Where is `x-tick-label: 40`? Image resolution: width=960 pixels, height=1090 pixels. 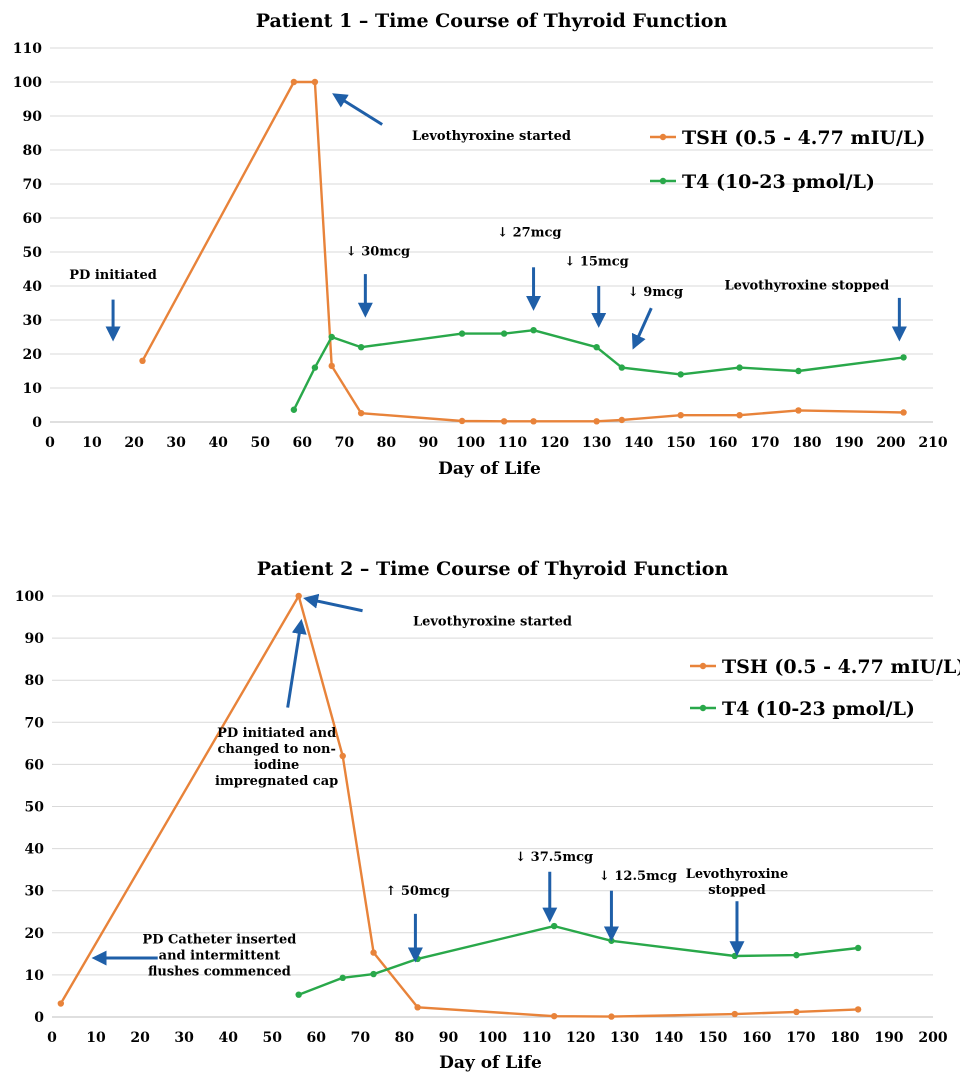
x-tick-label: 40 is located at coordinates (218, 443).